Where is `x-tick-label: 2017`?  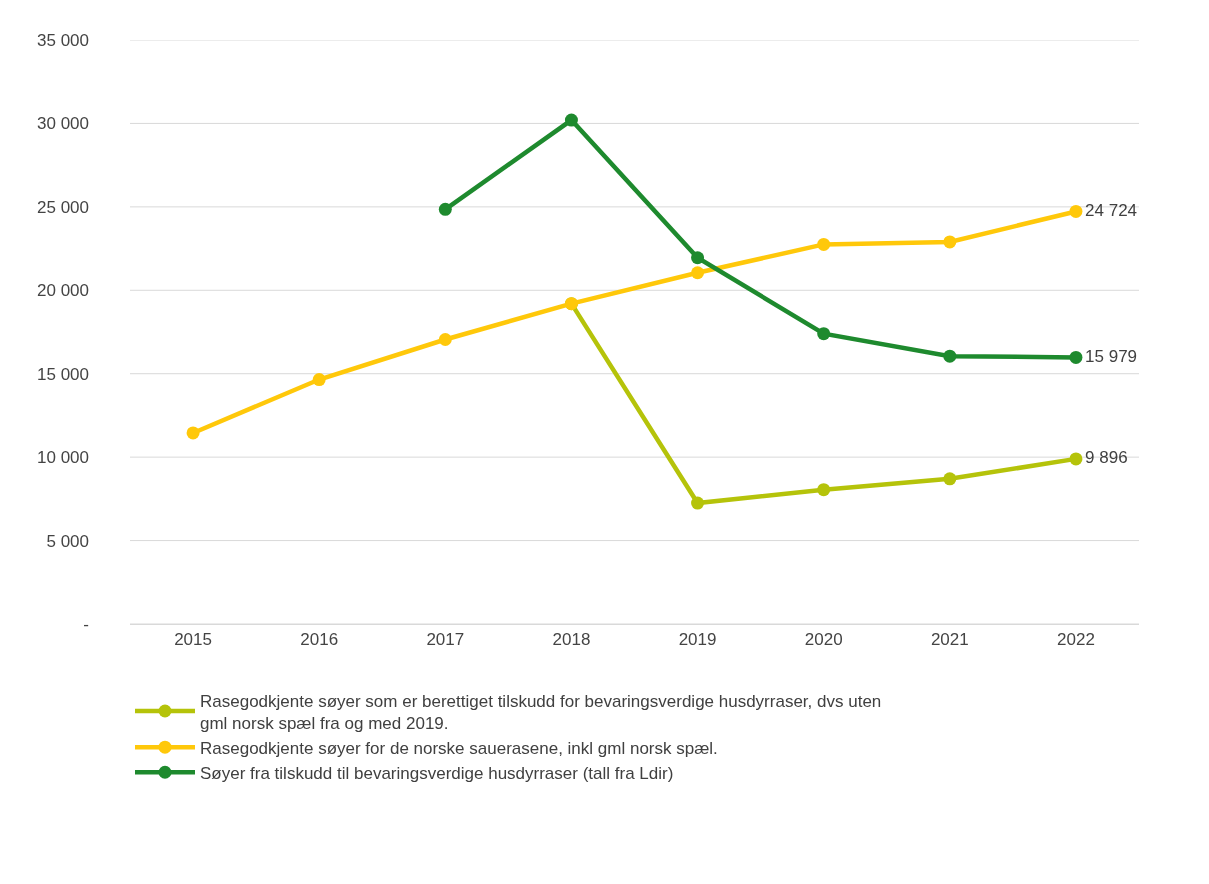
x-tick-label: 2017 is located at coordinates (445, 640).